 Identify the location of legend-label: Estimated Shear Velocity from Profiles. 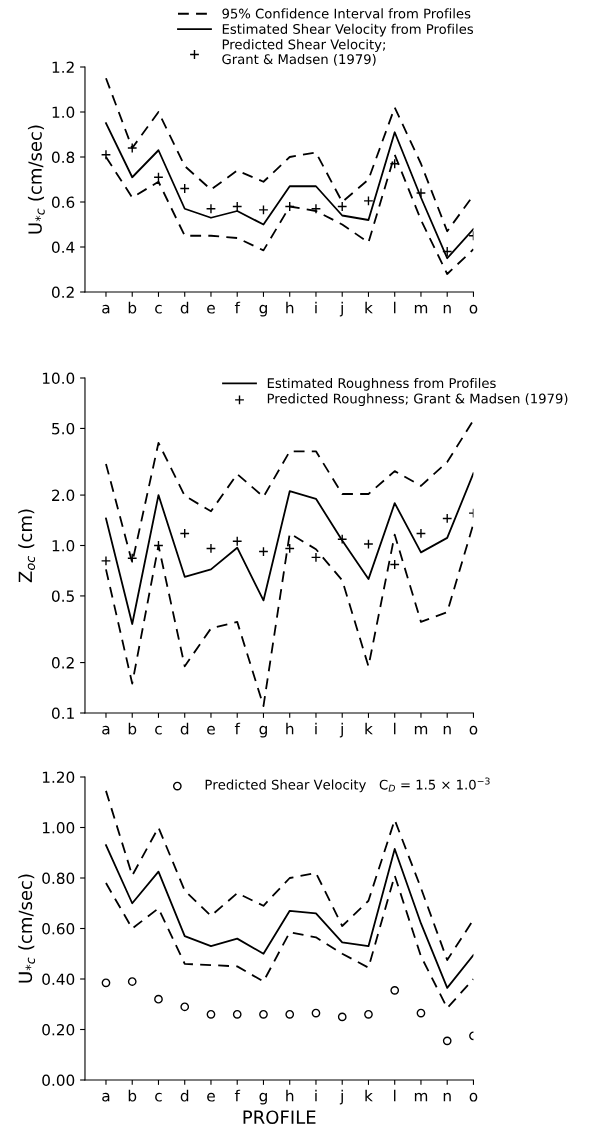
(348, 30).